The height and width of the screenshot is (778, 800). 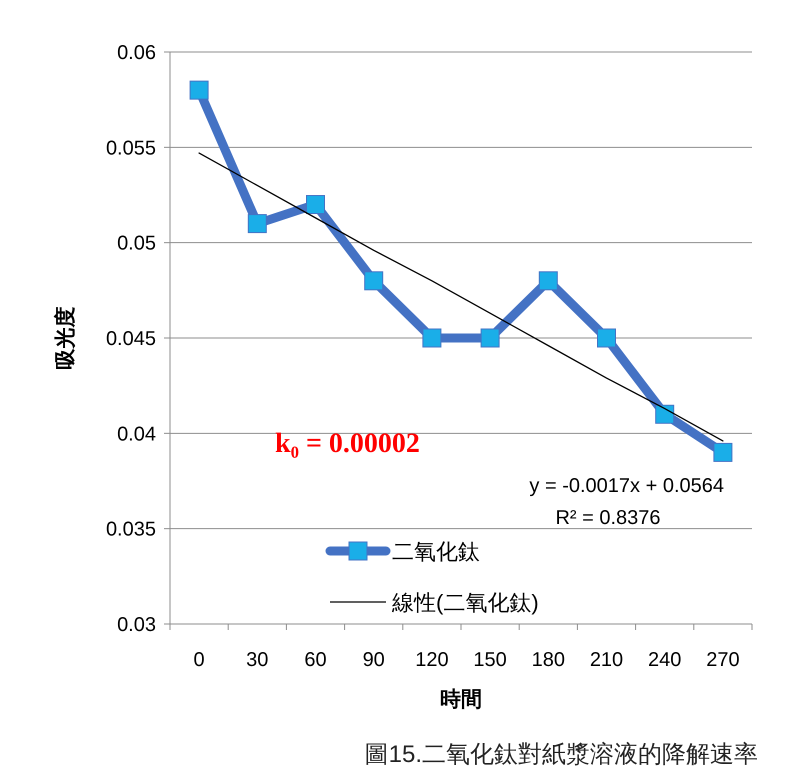 What do you see at coordinates (608, 518) in the screenshot?
I see `annotation: R² = 0.8376` at bounding box center [608, 518].